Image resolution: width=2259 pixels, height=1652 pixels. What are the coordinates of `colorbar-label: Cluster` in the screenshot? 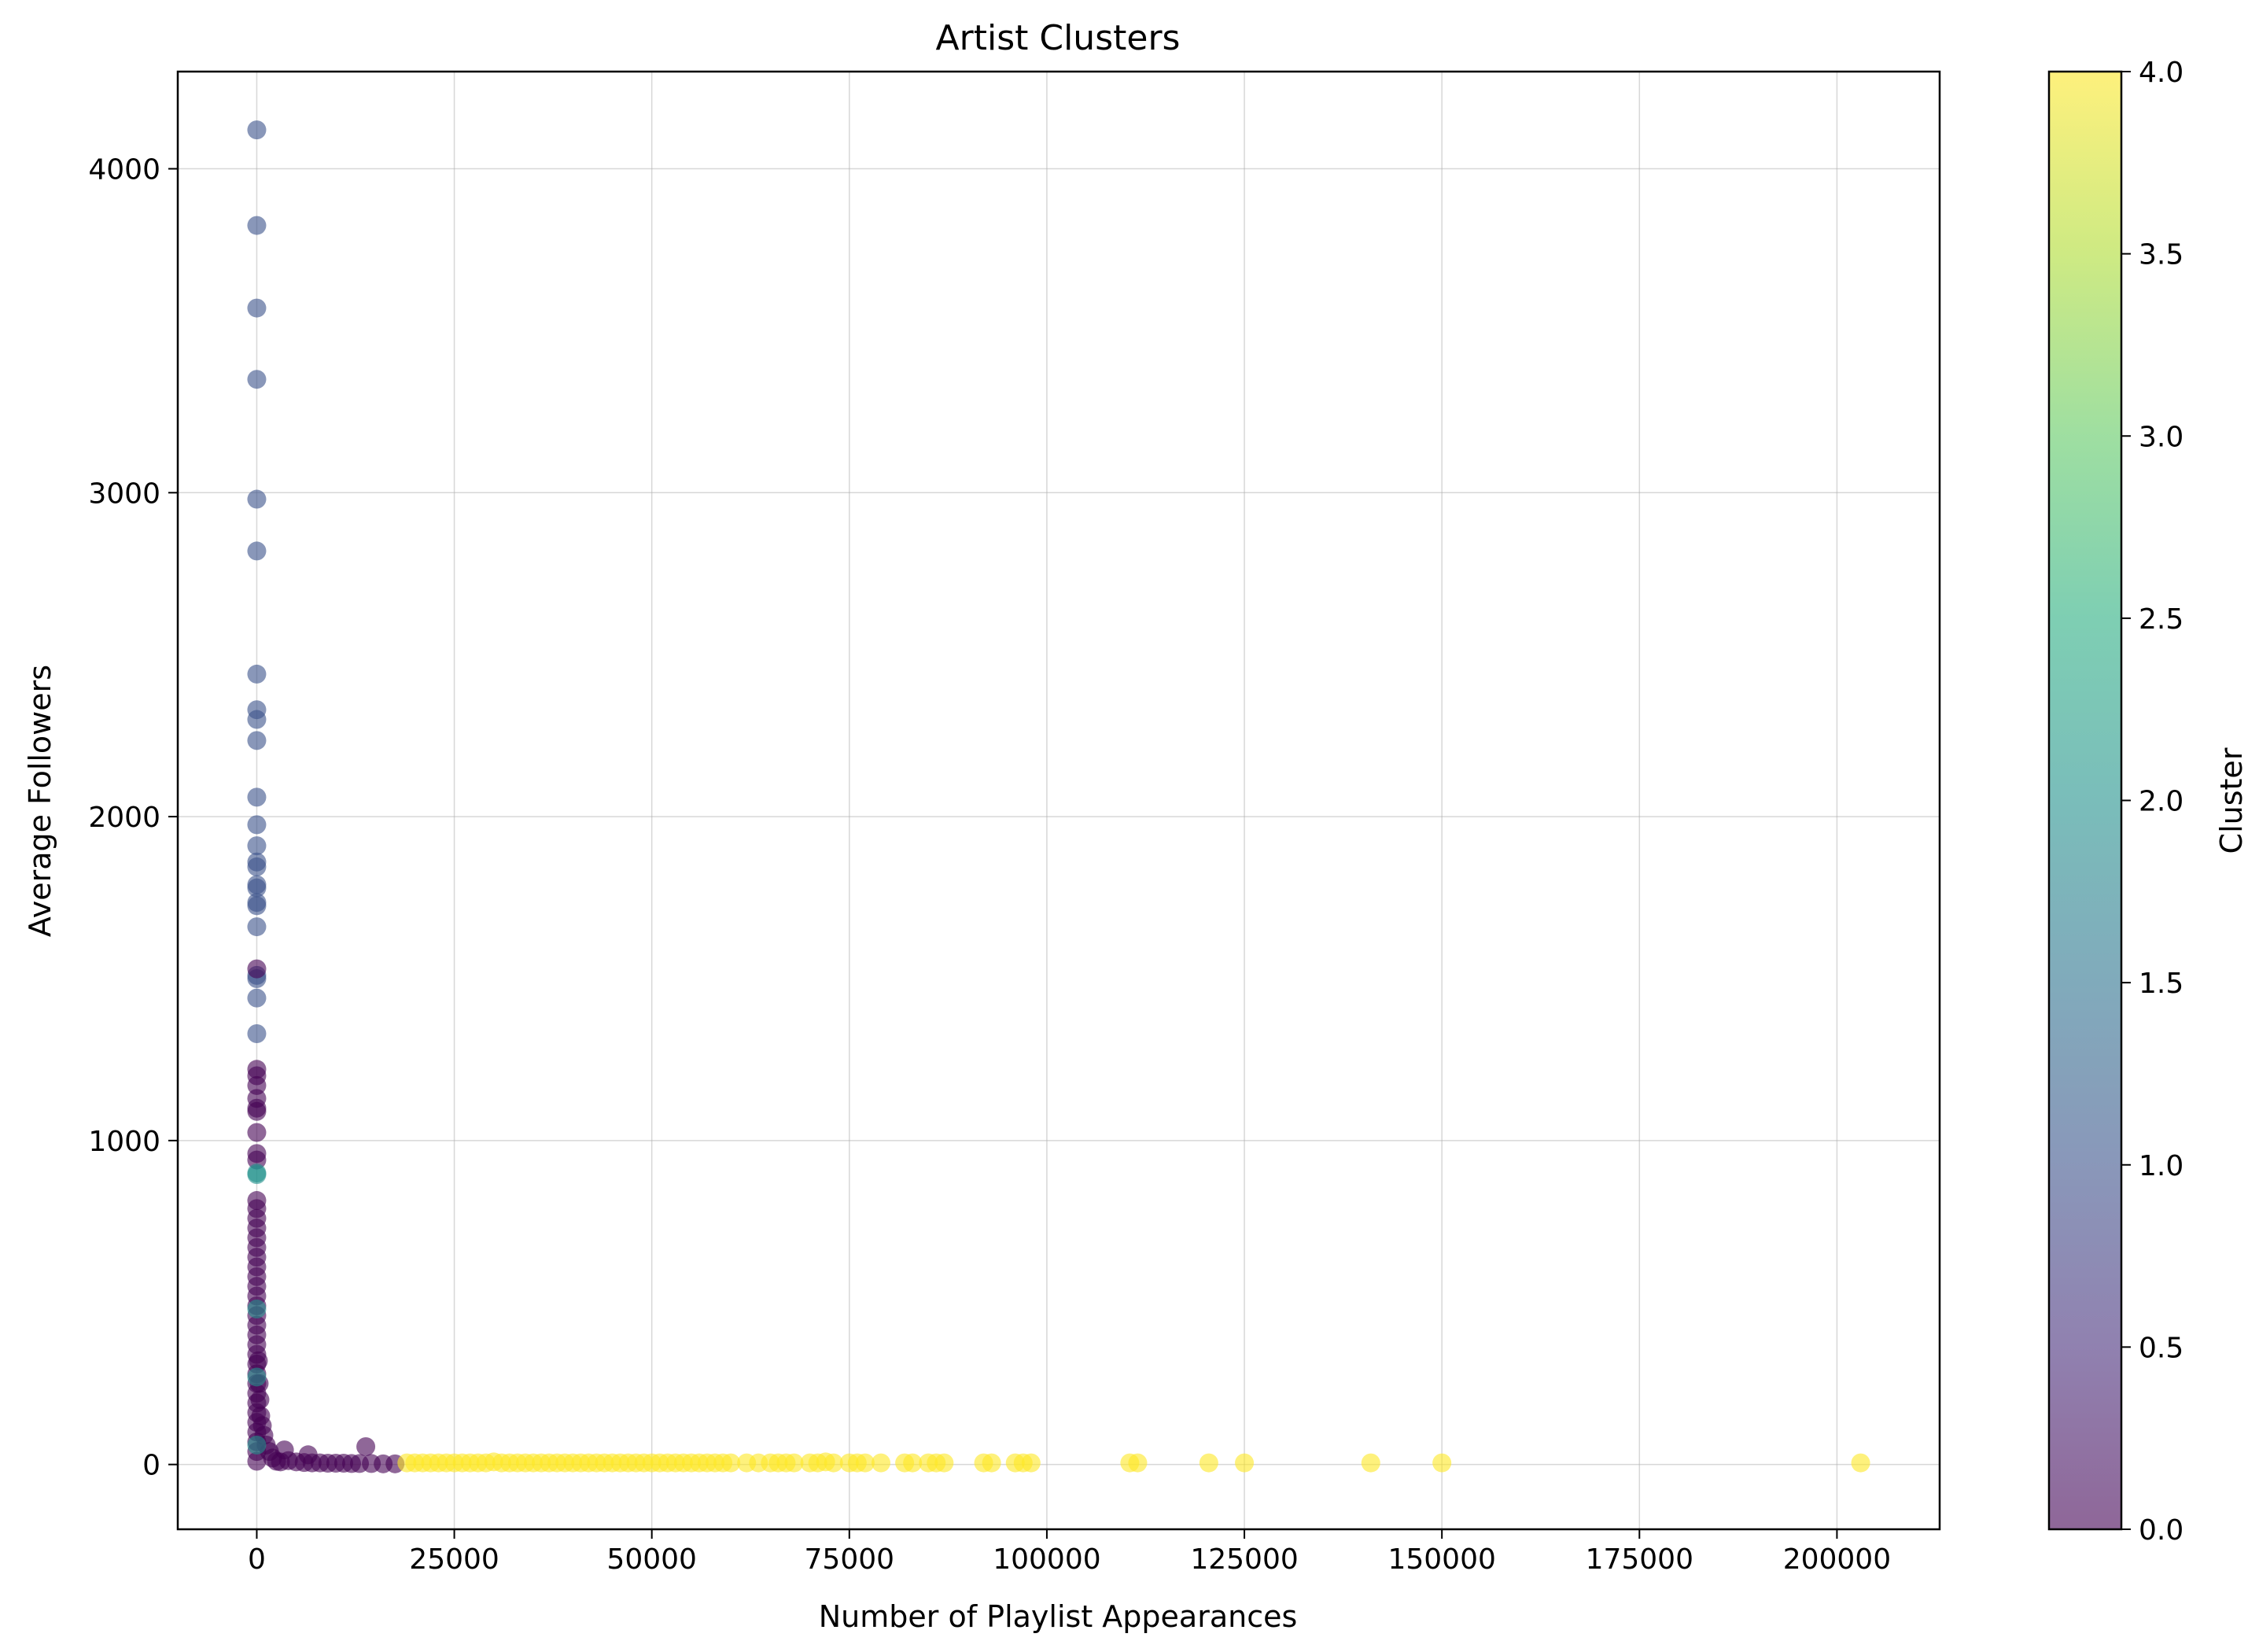 It's located at (2231, 800).